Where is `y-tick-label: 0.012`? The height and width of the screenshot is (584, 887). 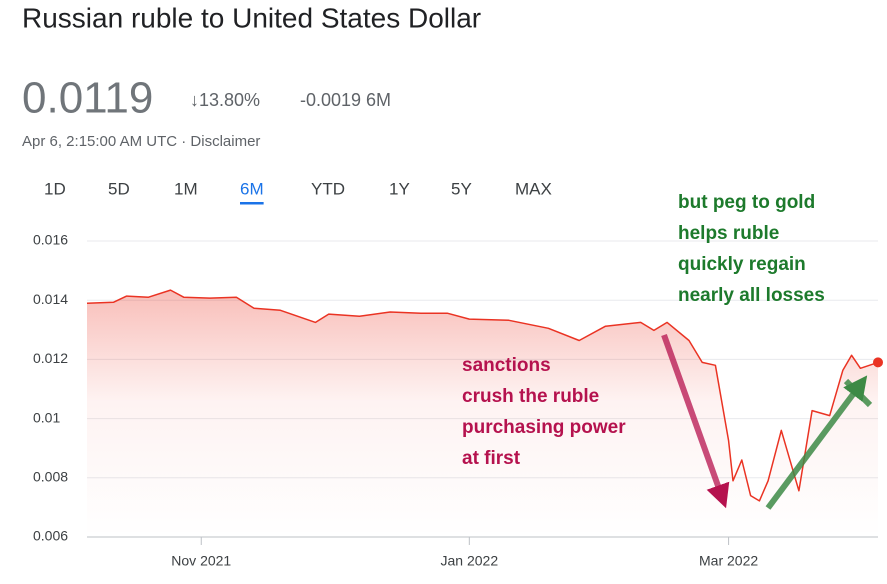
y-tick-label: 0.012 is located at coordinates (50, 358).